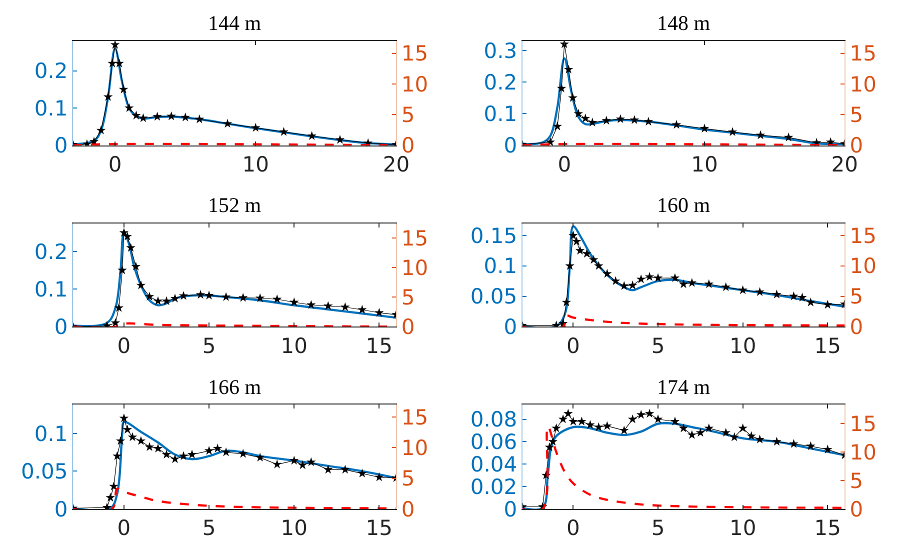 Image resolution: width=899 pixels, height=560 pixels. What do you see at coordinates (235, 23) in the screenshot?
I see `chart-title: 144 m` at bounding box center [235, 23].